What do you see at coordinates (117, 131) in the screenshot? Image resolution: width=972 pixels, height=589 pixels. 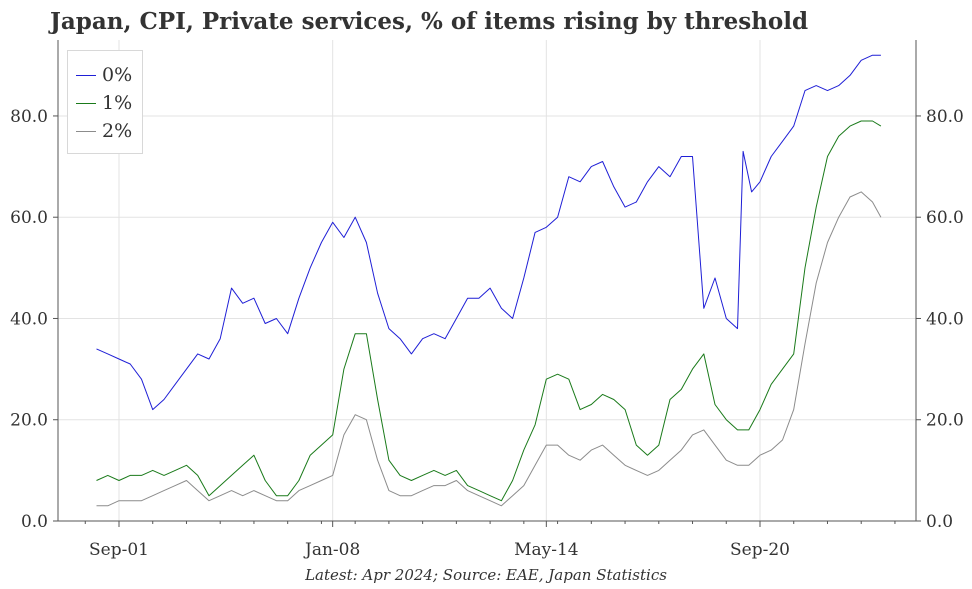 I see `legend-label-2: 2%` at bounding box center [117, 131].